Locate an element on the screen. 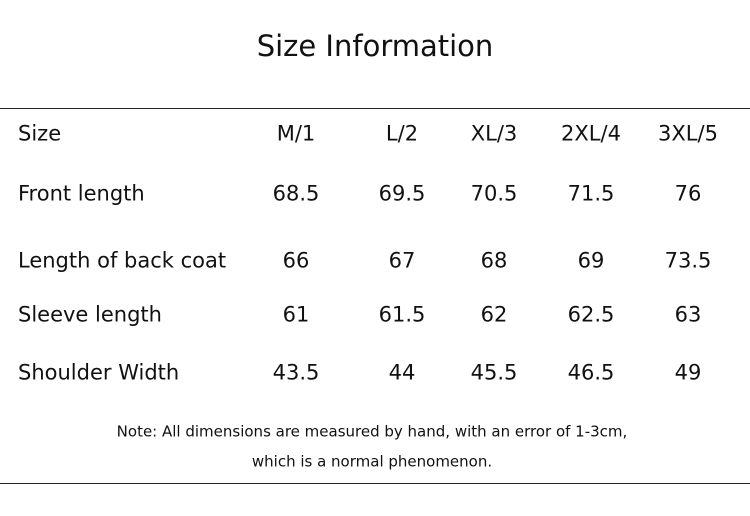 The image size is (750, 516). divider-bottom is located at coordinates (375, 483).